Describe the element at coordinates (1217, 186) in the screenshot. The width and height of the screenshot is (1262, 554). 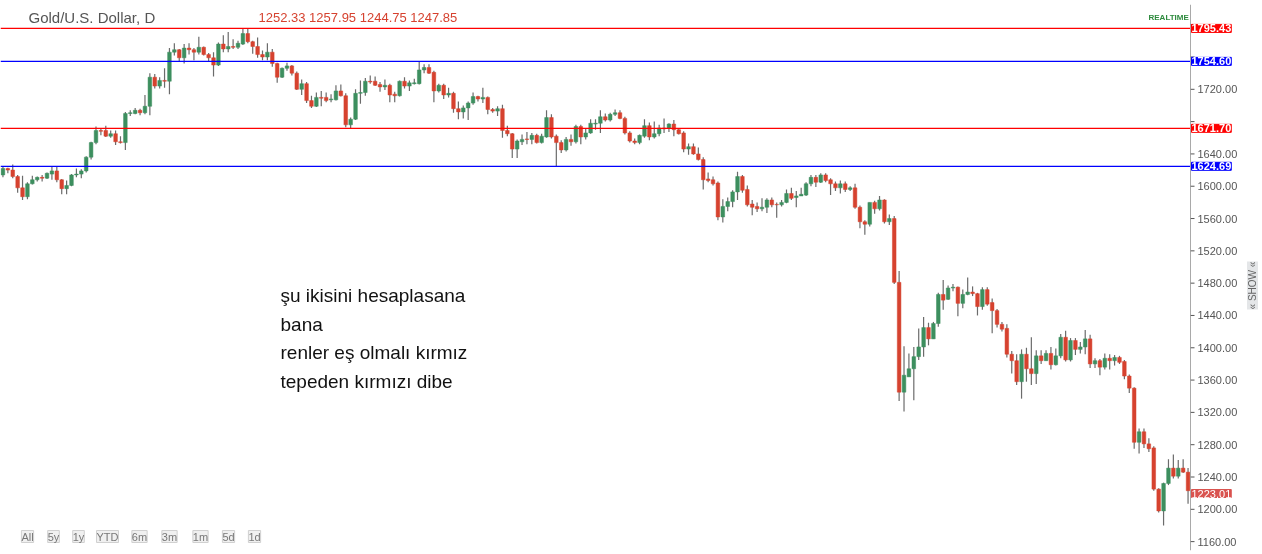
I see `y-tick-label: 1600.00` at that location.